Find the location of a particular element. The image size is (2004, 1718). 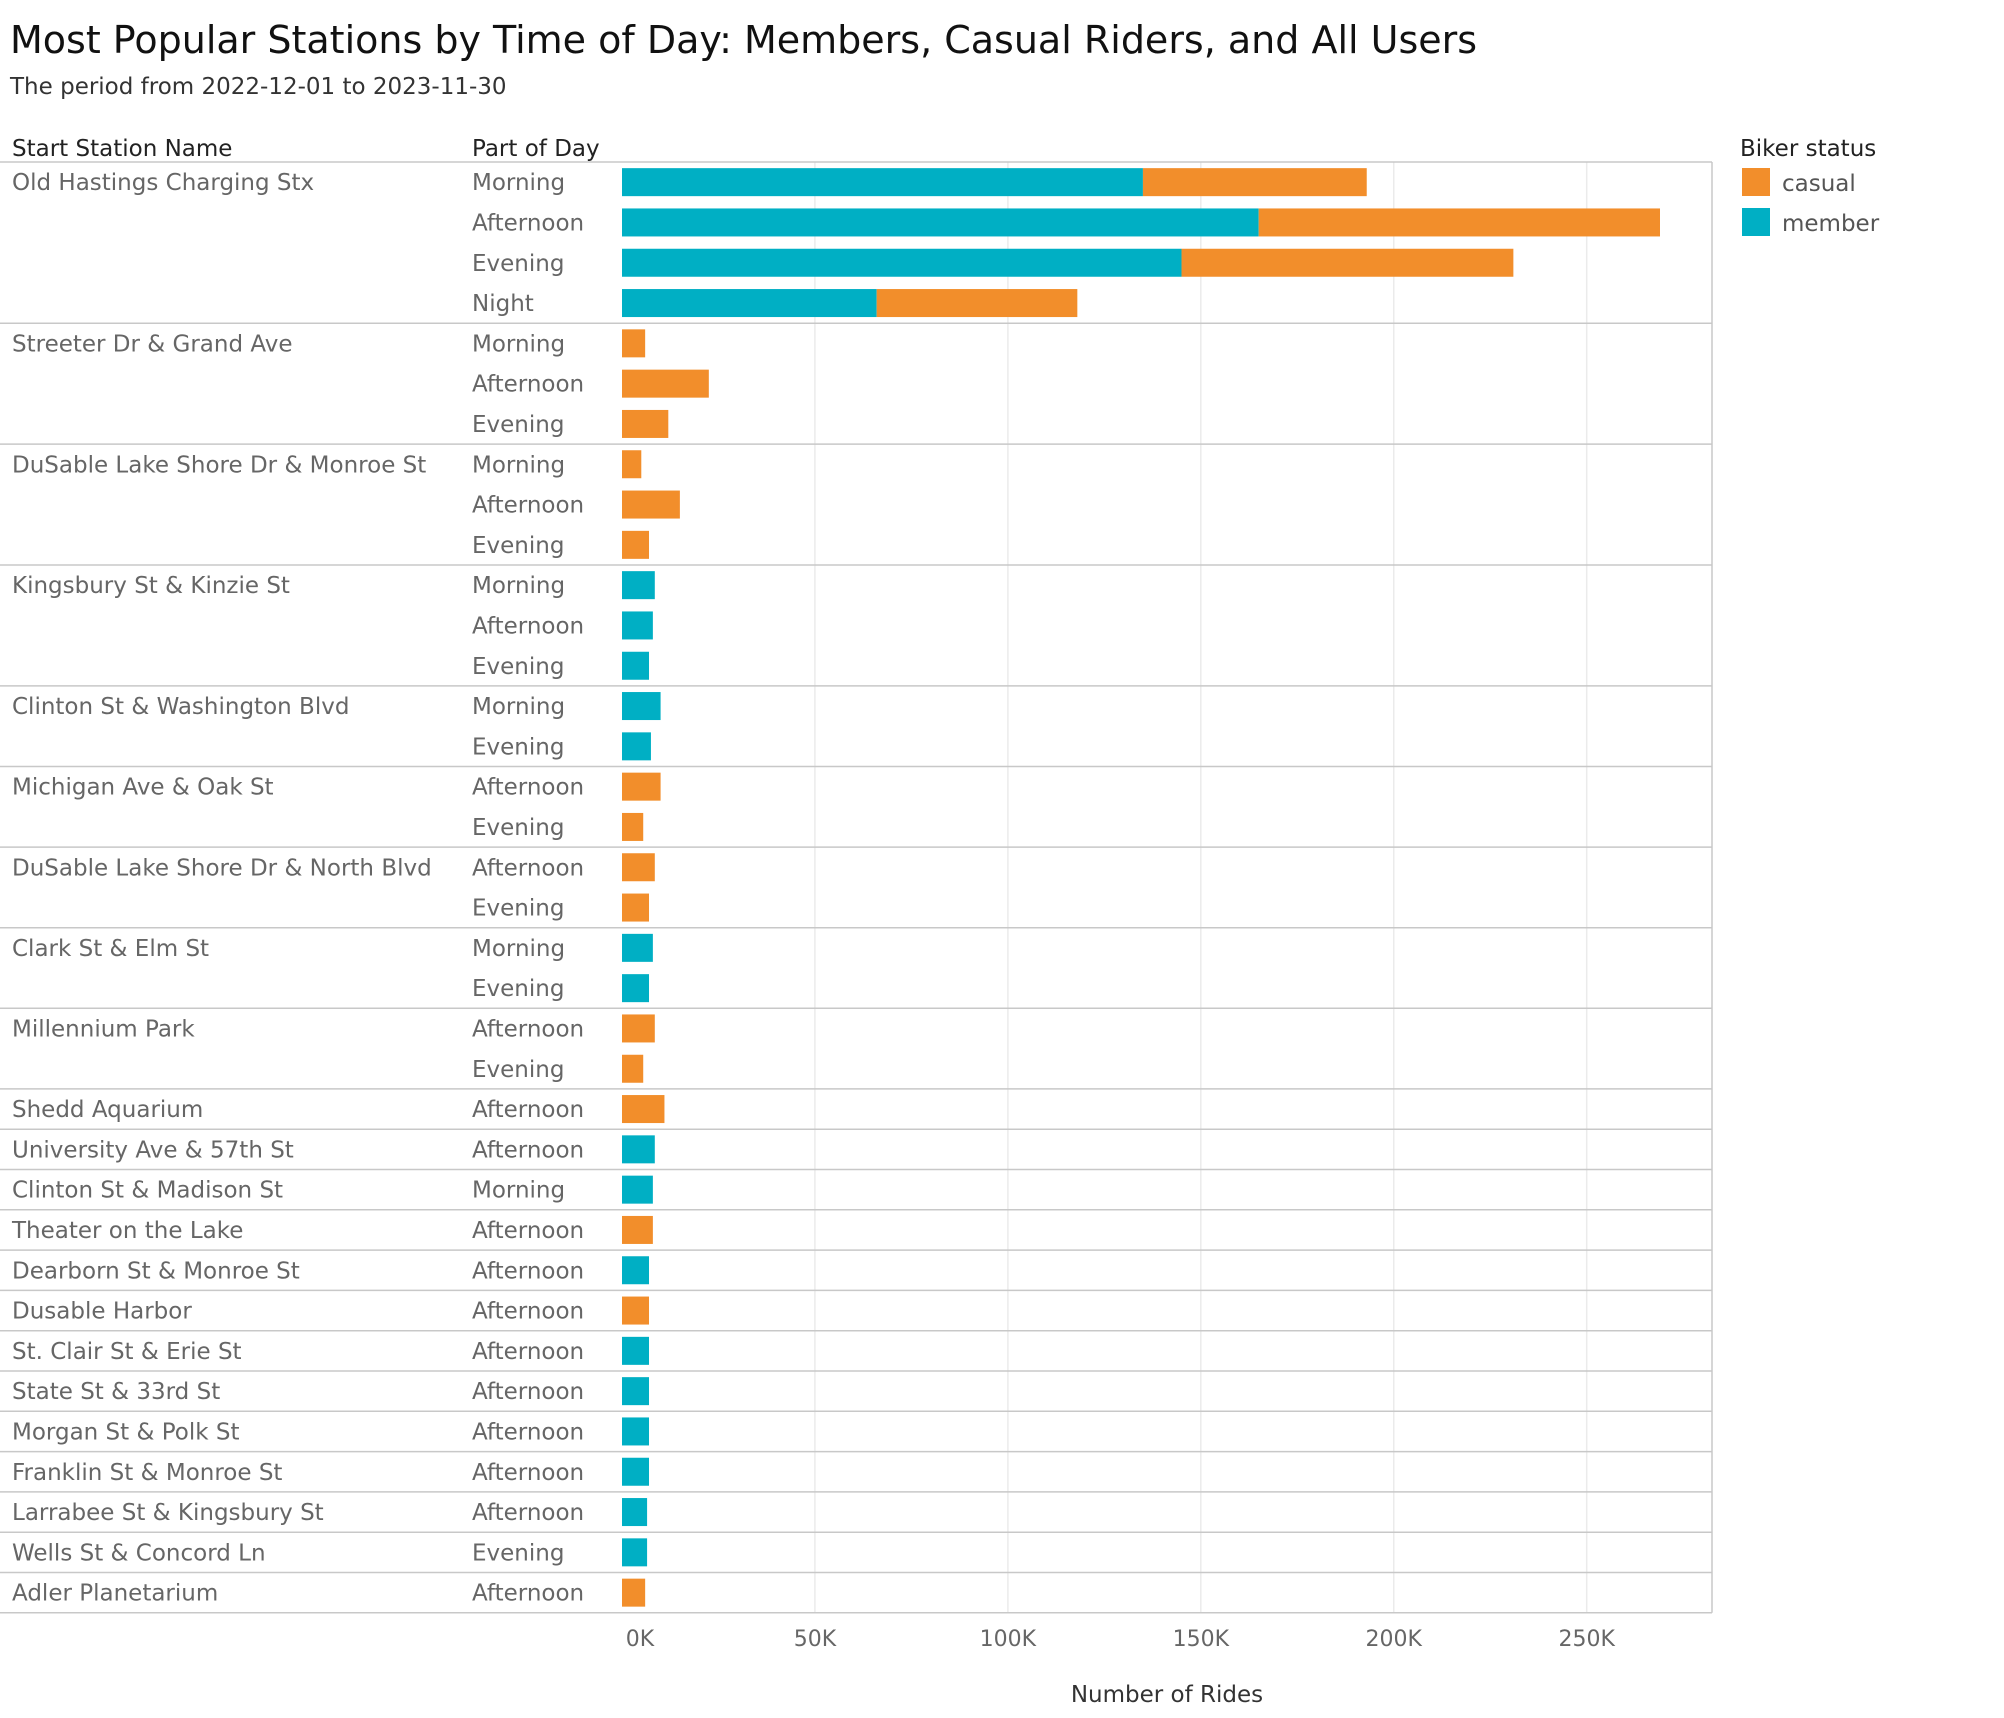

header-start-station-name: Start Station Name is located at coordinates (122, 149).